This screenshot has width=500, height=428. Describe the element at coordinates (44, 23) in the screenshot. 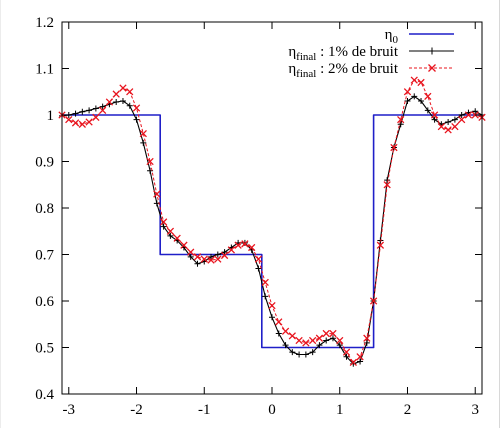

I see `y-tick-label: 1.2` at that location.